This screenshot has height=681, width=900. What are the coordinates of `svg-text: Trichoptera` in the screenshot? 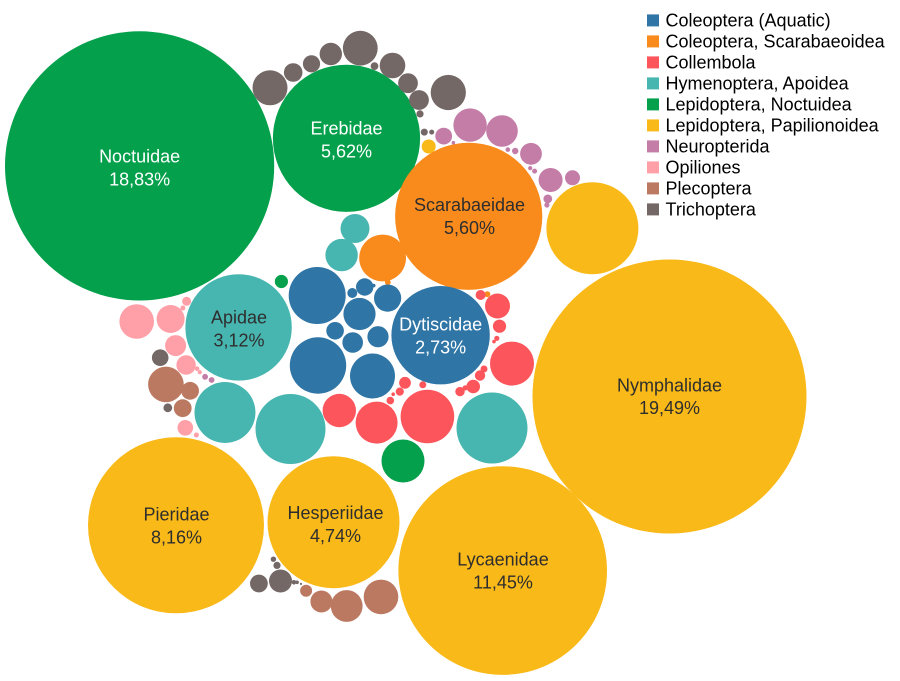 It's located at (711, 209).